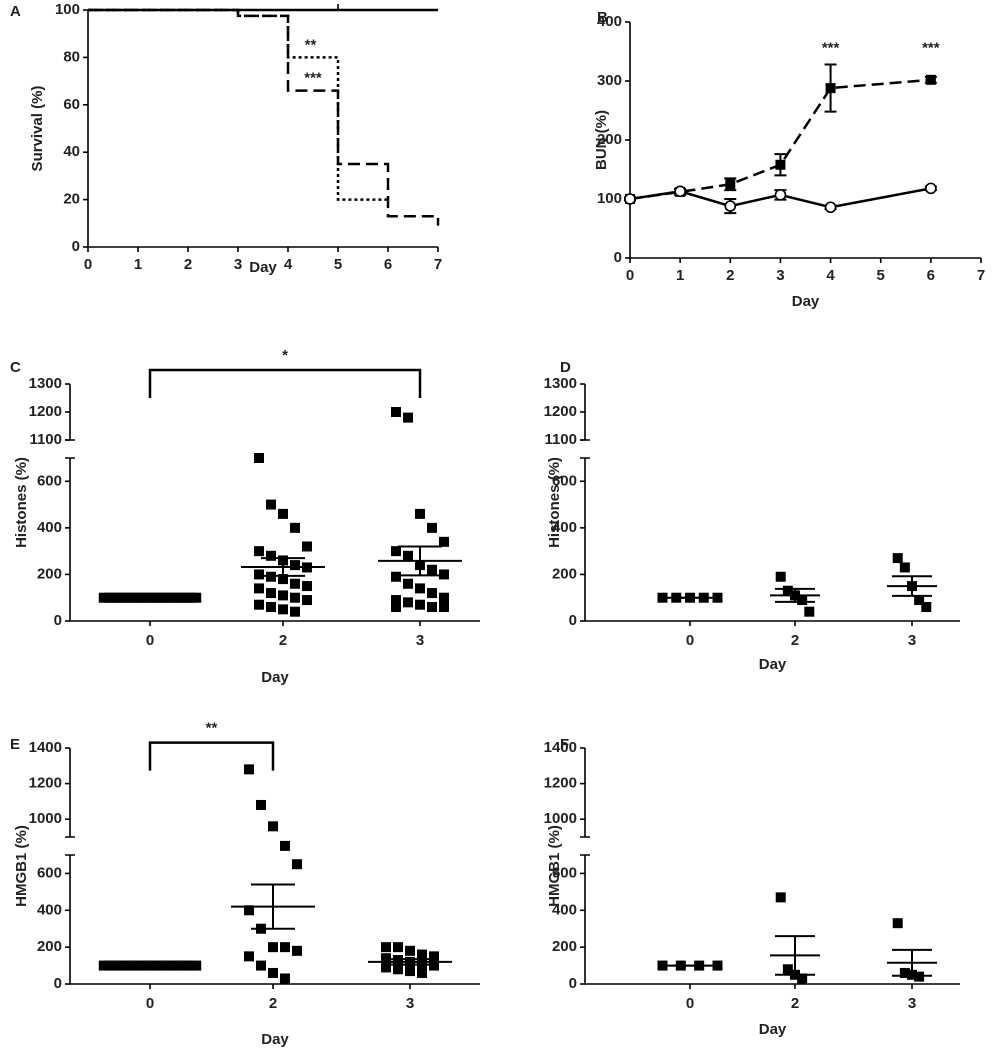  What do you see at coordinates (45, 439) in the screenshot?
I see `y-tick-label: 1100` at bounding box center [45, 439].